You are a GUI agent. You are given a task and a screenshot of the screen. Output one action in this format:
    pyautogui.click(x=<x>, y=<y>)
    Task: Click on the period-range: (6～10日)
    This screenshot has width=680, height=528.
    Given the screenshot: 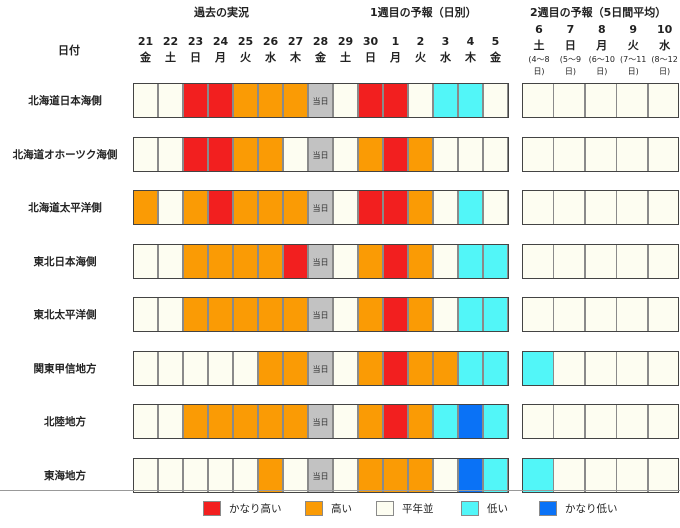 What is the action you would take?
    pyautogui.click(x=601, y=65)
    